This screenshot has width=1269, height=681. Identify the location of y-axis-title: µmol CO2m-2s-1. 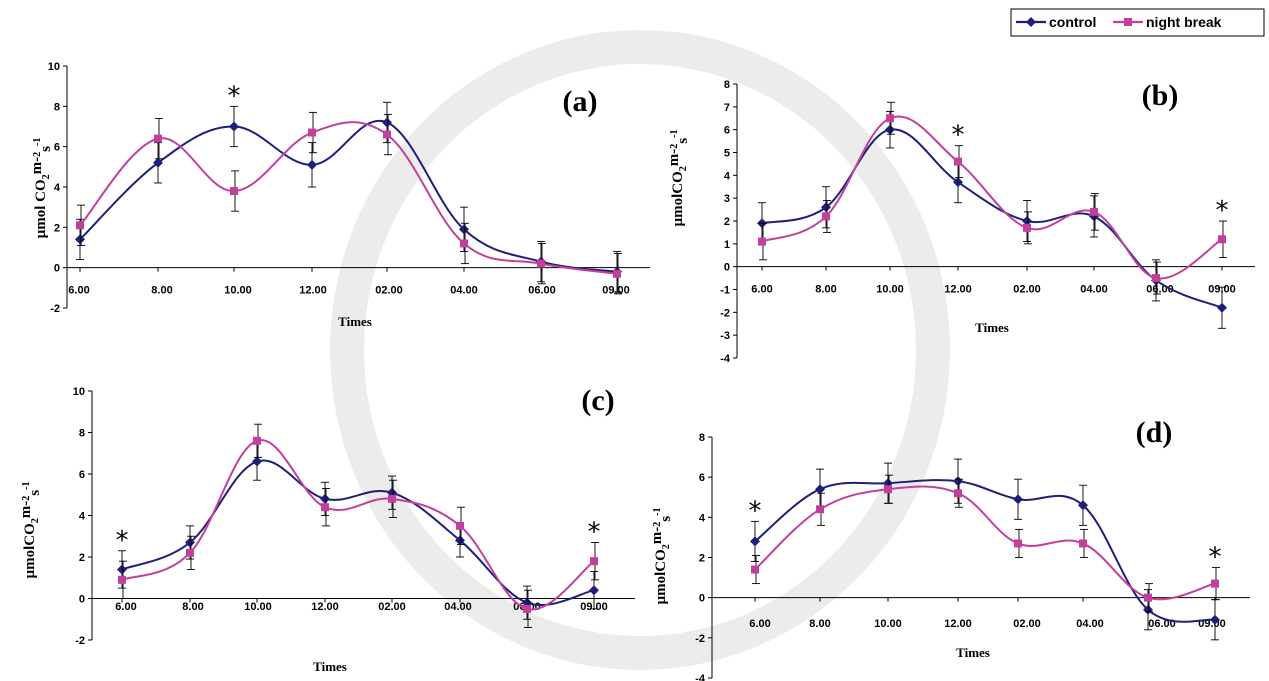
(41, 188).